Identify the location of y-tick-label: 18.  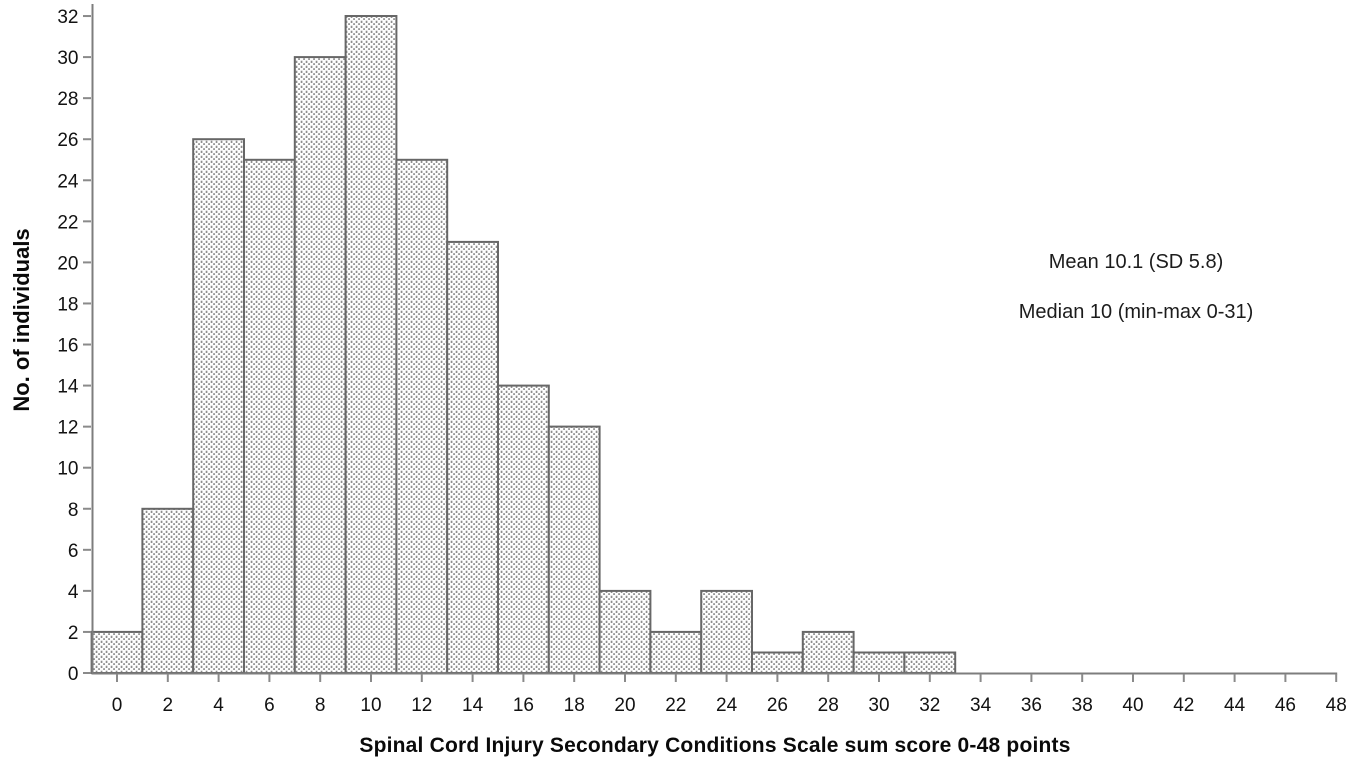
(67, 304).